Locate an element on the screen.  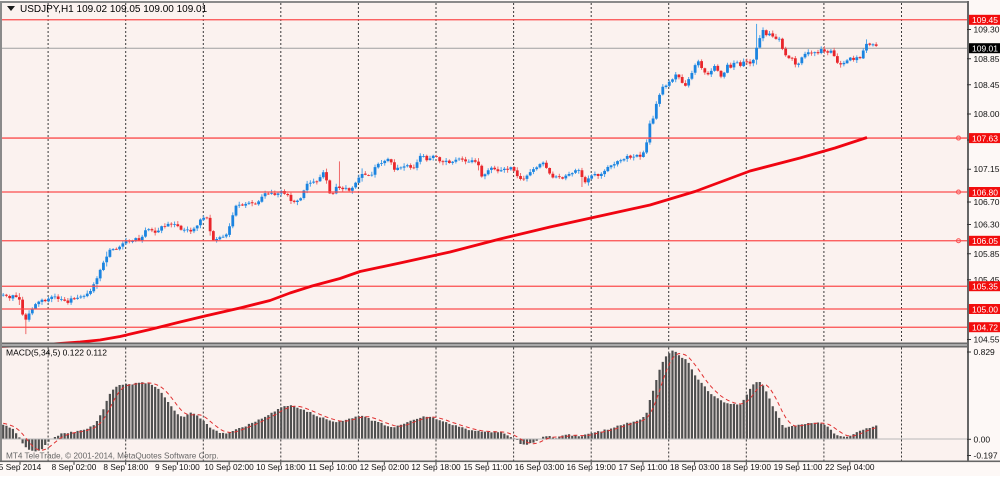
svg-text: 108.45 is located at coordinates (987, 85).